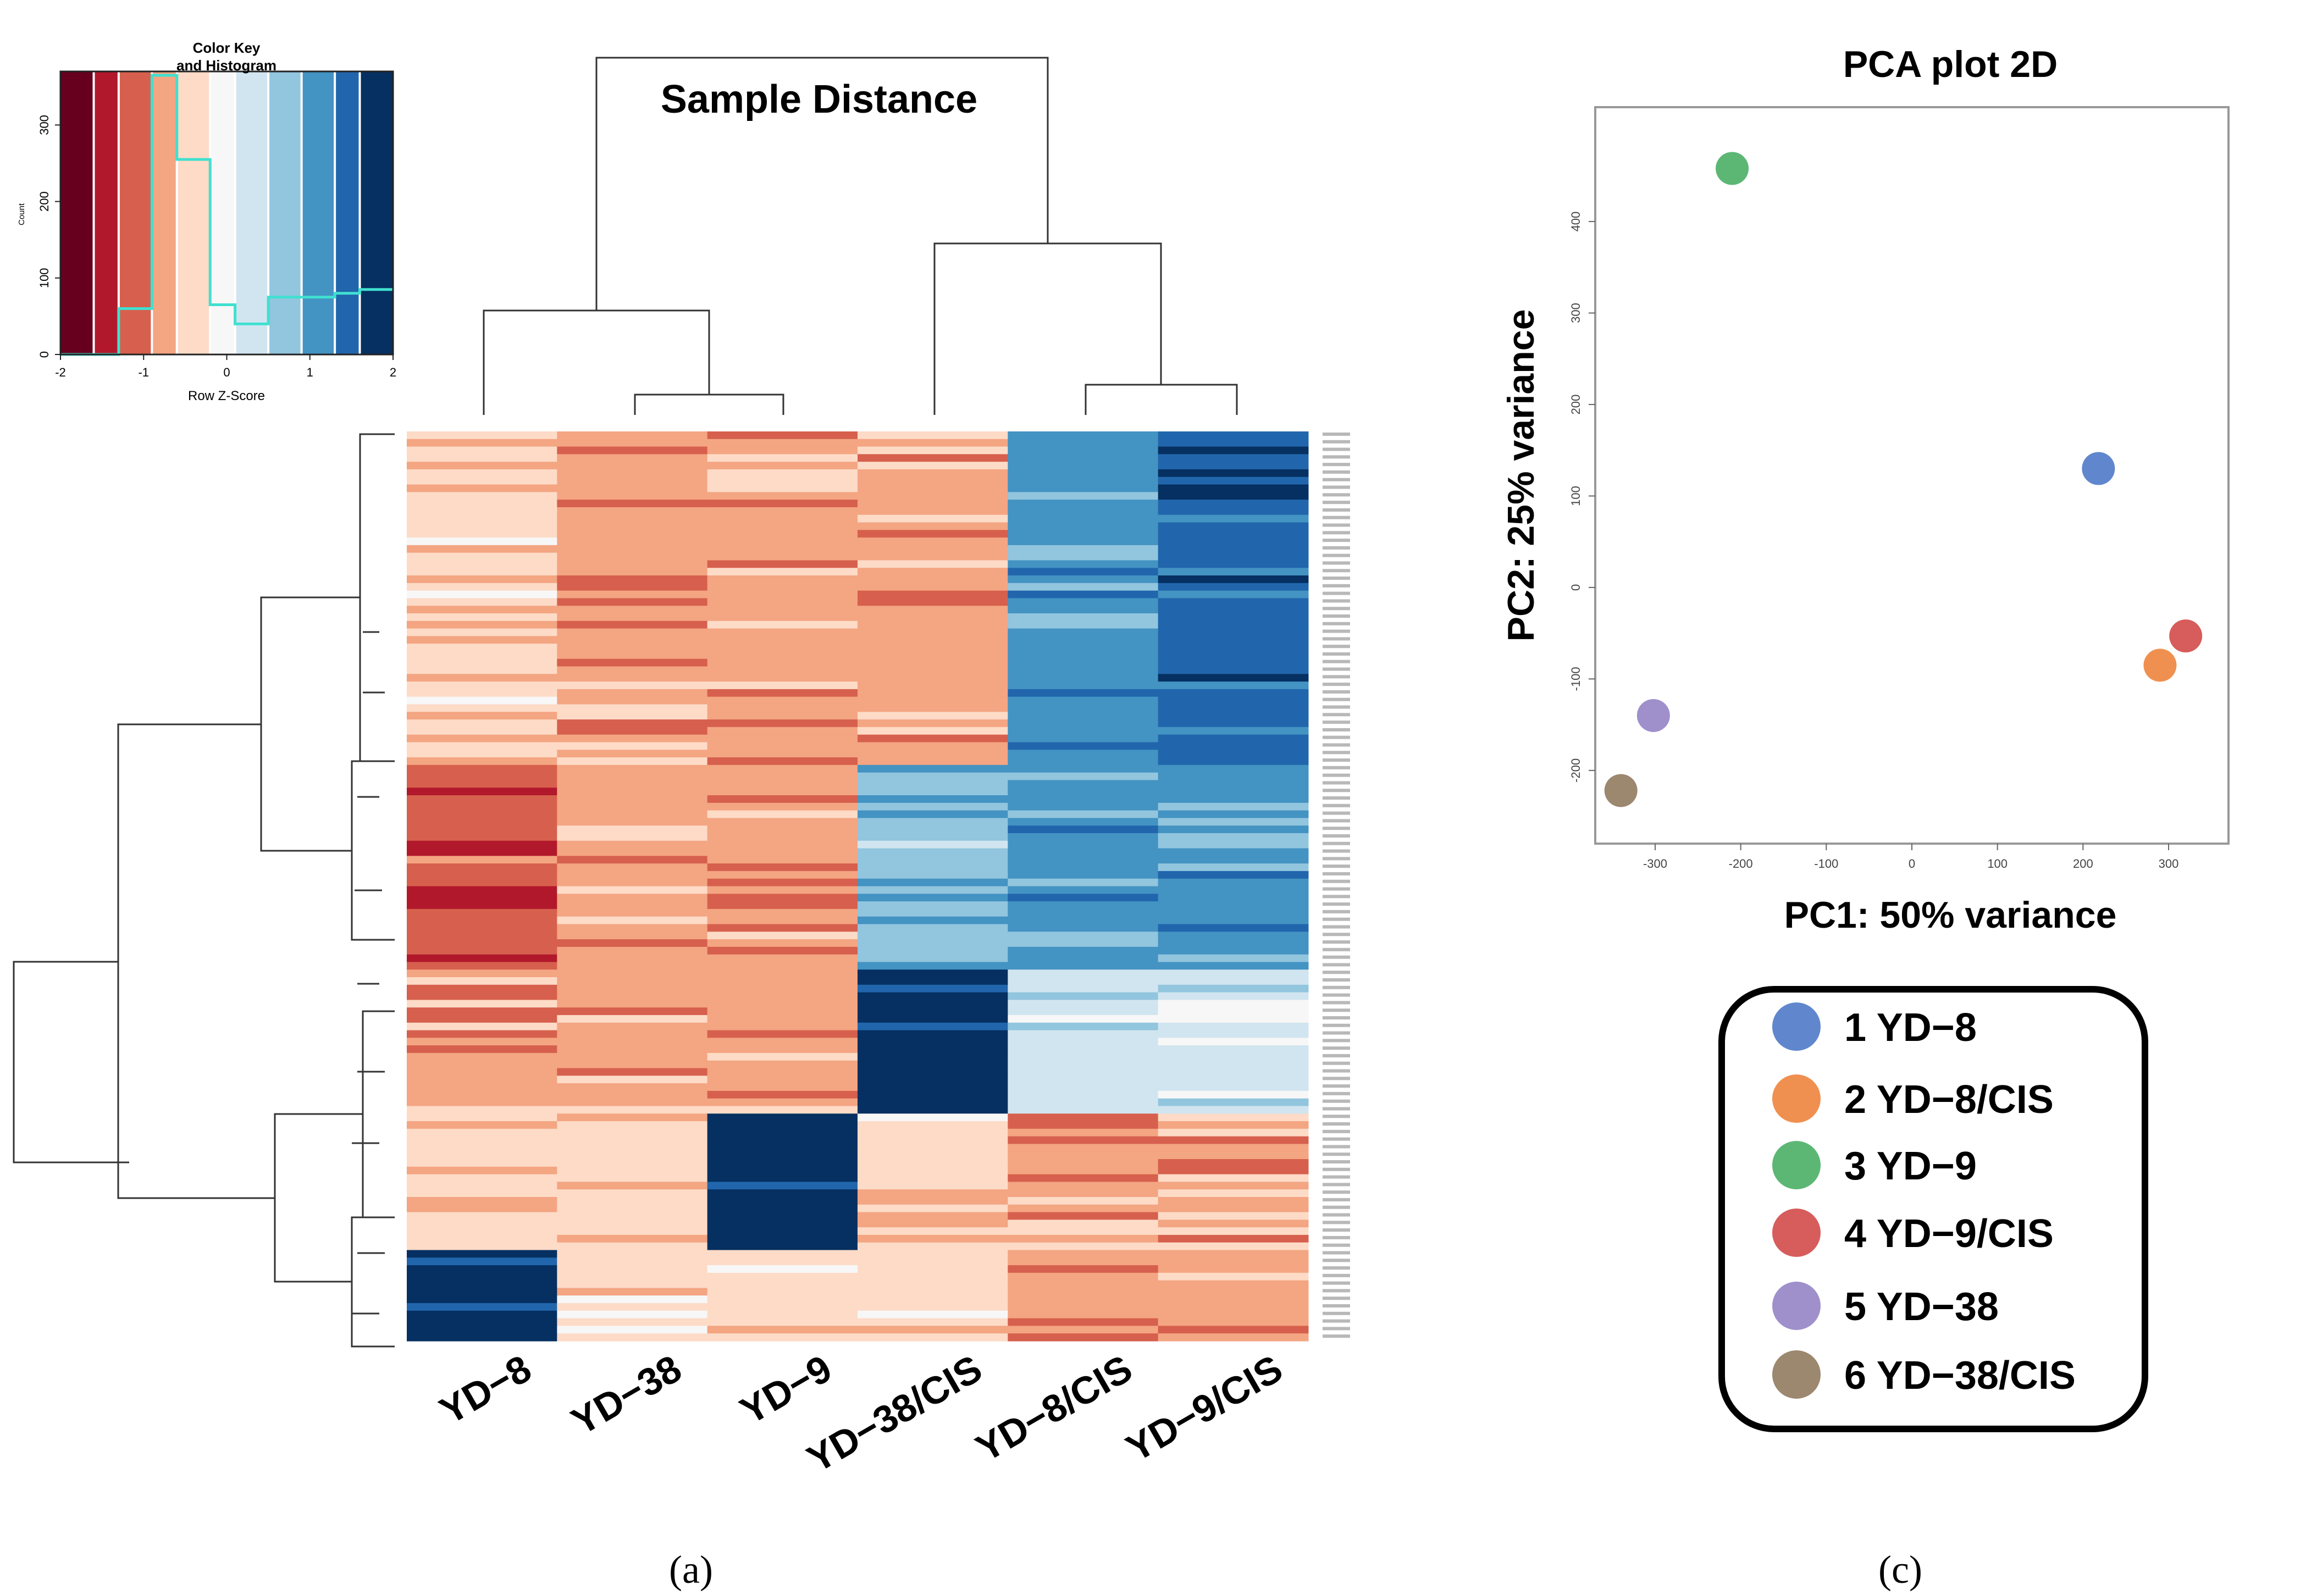 Image resolution: width=2317 pixels, height=1596 pixels. Describe the element at coordinates (782, 943) in the screenshot. I see `heatmap-cell-r67-c2` at that location.